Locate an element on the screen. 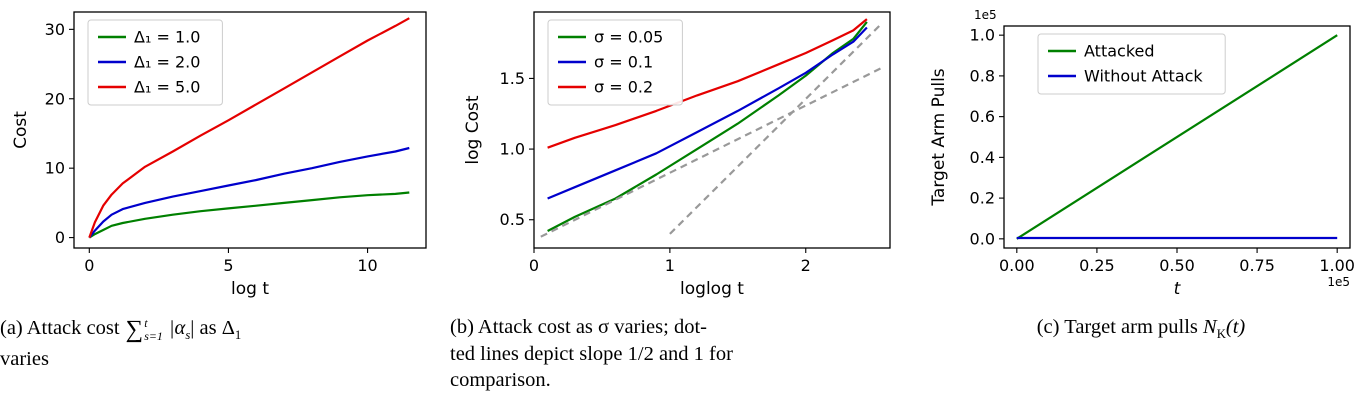 The height and width of the screenshot is (417, 1368). legend-label: σ = 0.2 is located at coordinates (623, 87).